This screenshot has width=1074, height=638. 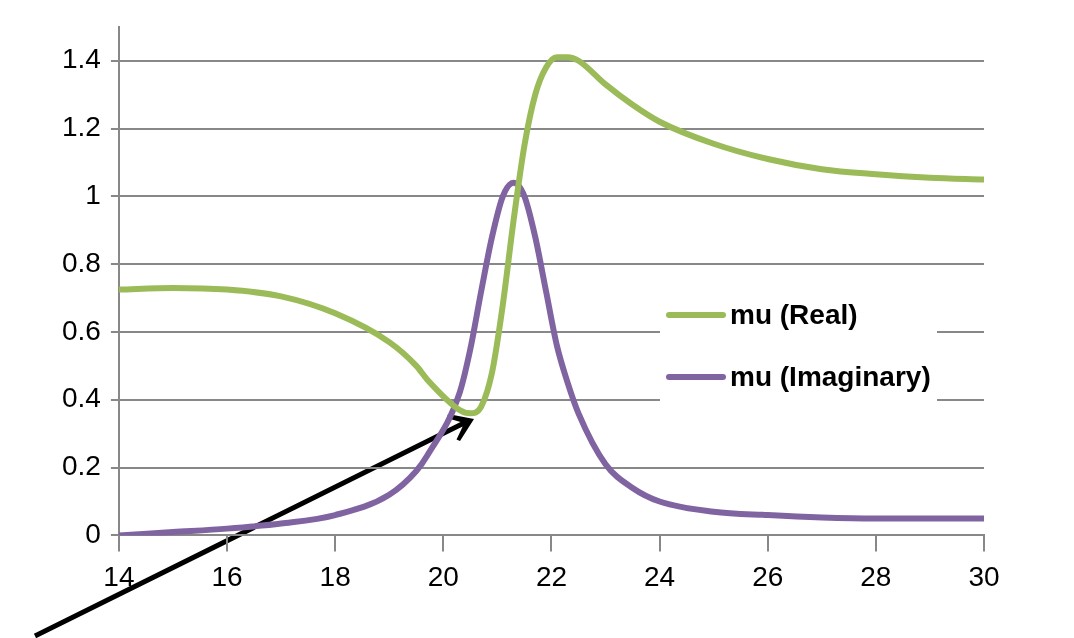 What do you see at coordinates (876, 576) in the screenshot?
I see `x-tick-label: 28` at bounding box center [876, 576].